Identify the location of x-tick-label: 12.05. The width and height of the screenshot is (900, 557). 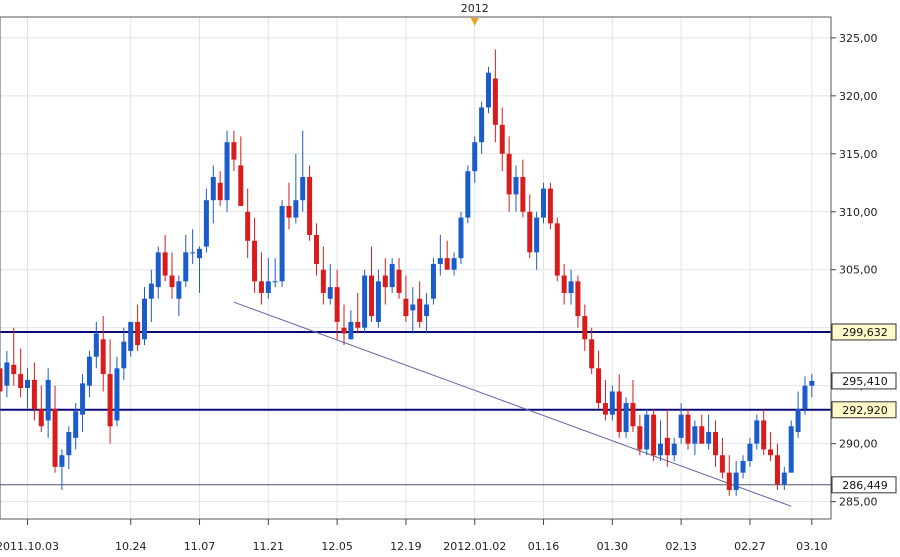
(337, 546).